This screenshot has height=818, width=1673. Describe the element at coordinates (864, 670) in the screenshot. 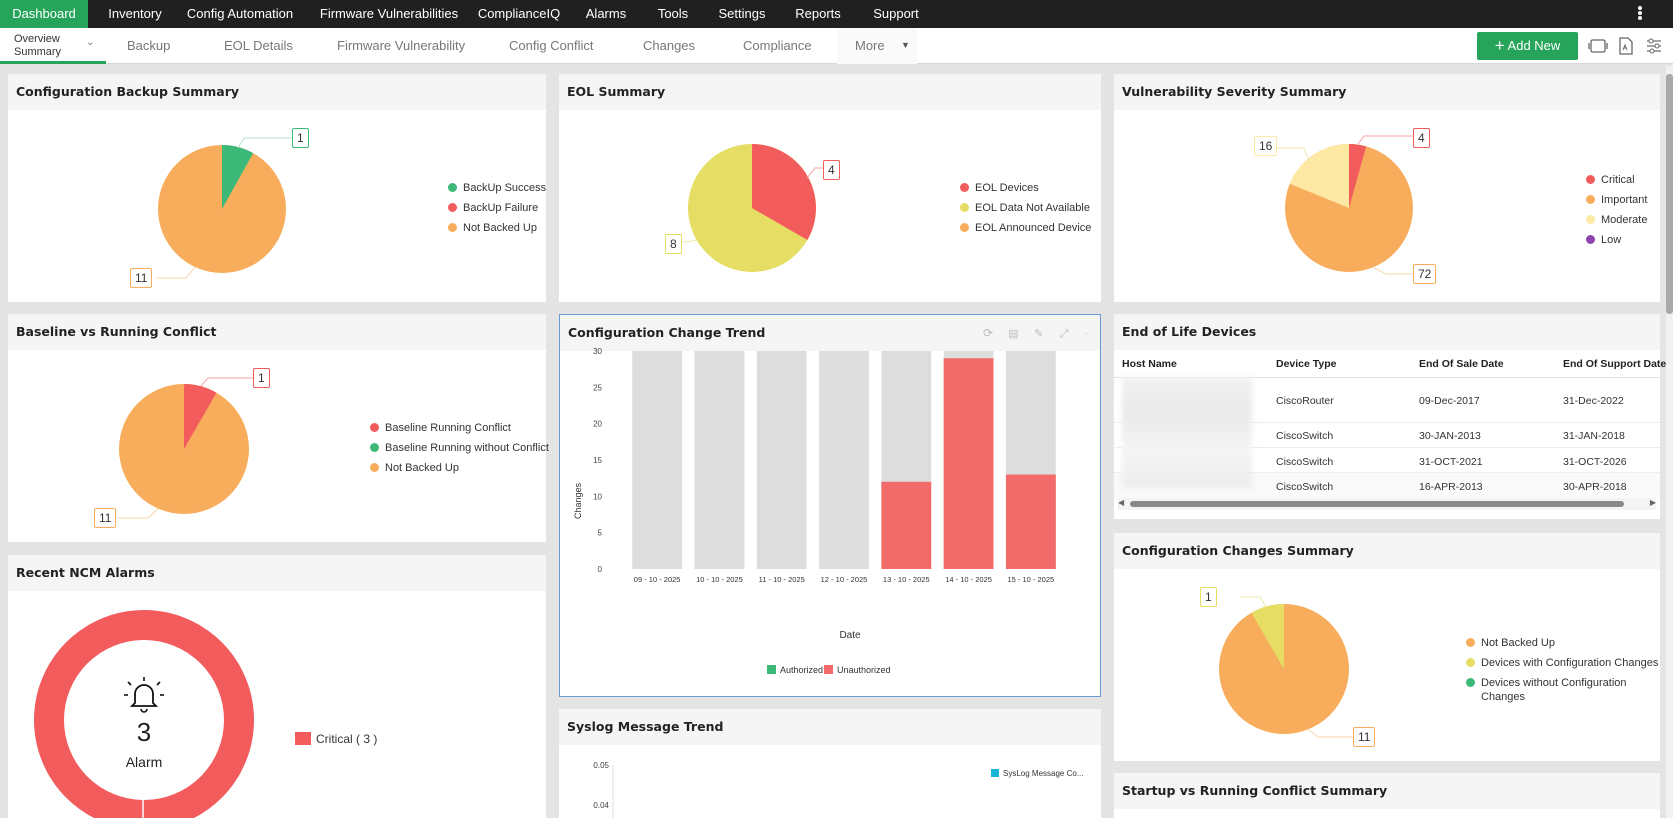

I see `legend-unauthorized: Unauthorized` at that location.